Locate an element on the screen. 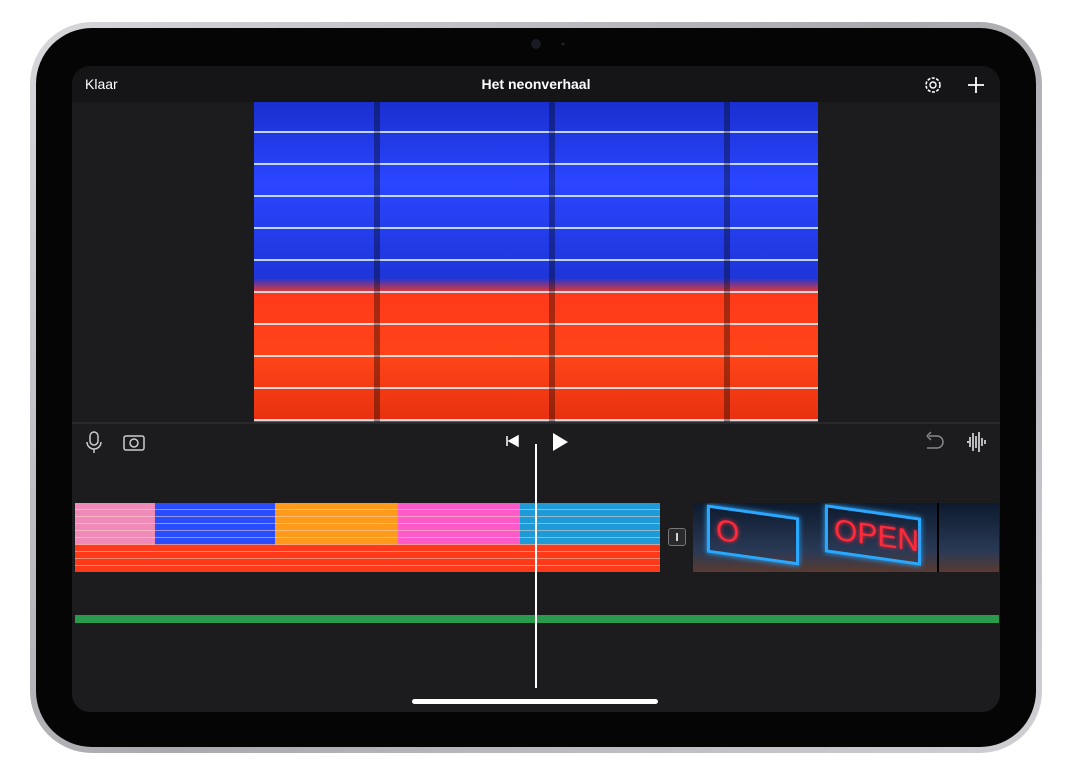 The height and width of the screenshot is (782, 1076). top-icons is located at coordinates (954, 85).